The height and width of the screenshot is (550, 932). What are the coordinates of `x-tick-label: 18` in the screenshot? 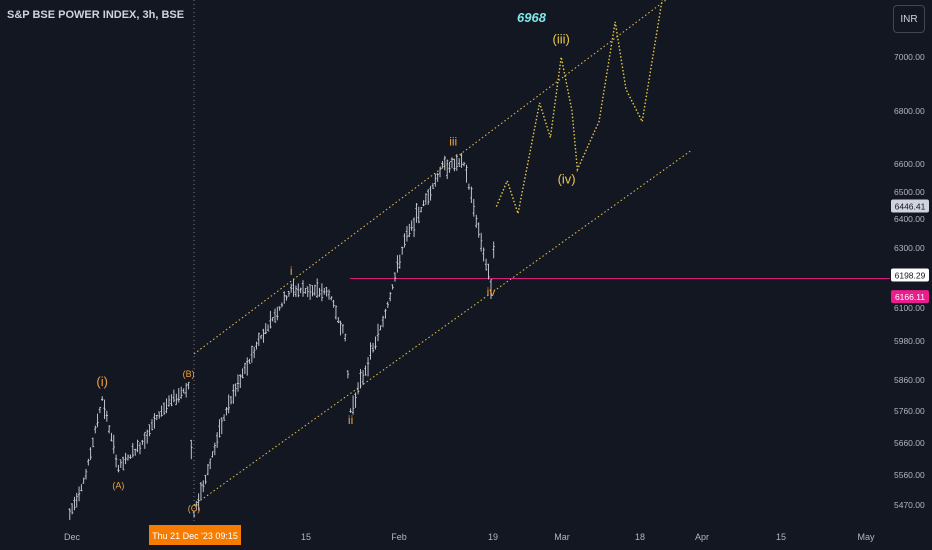 It's located at (640, 537).